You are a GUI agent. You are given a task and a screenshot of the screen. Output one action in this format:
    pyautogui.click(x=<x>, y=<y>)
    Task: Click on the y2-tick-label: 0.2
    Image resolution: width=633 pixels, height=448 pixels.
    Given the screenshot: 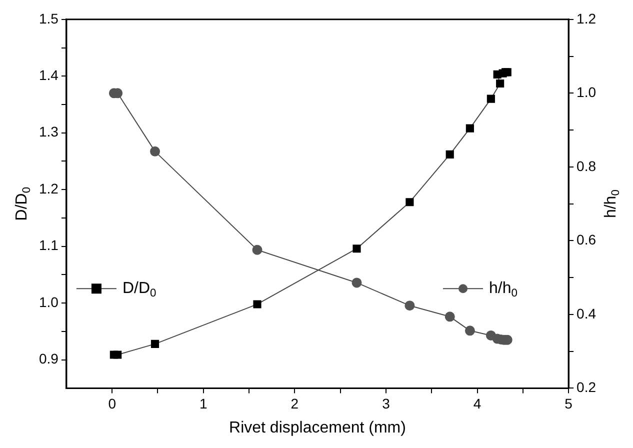 What is the action you would take?
    pyautogui.click(x=586, y=387)
    